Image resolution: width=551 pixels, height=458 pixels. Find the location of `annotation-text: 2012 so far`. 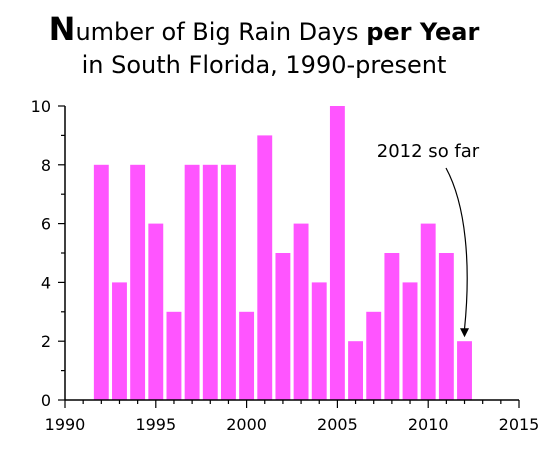

annotation-text: 2012 so far is located at coordinates (428, 151).